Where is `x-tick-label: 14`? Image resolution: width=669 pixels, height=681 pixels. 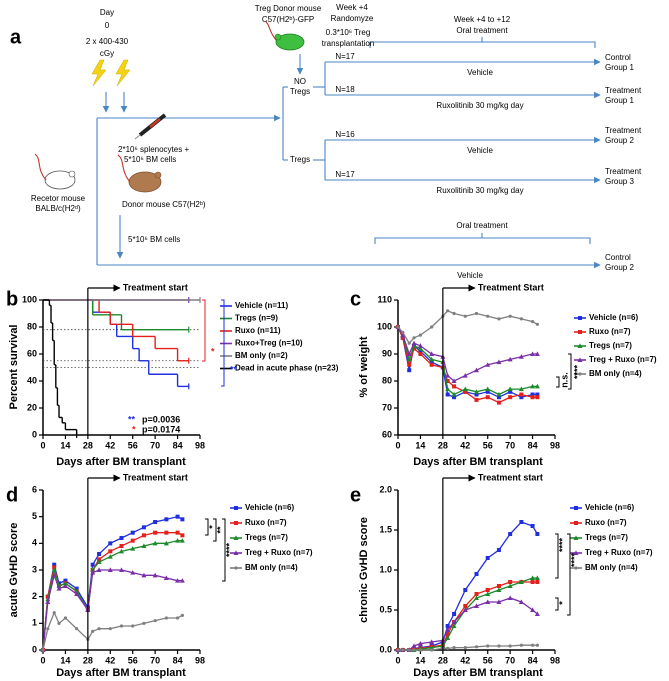
x-tick-label: 14 is located at coordinates (420, 660).